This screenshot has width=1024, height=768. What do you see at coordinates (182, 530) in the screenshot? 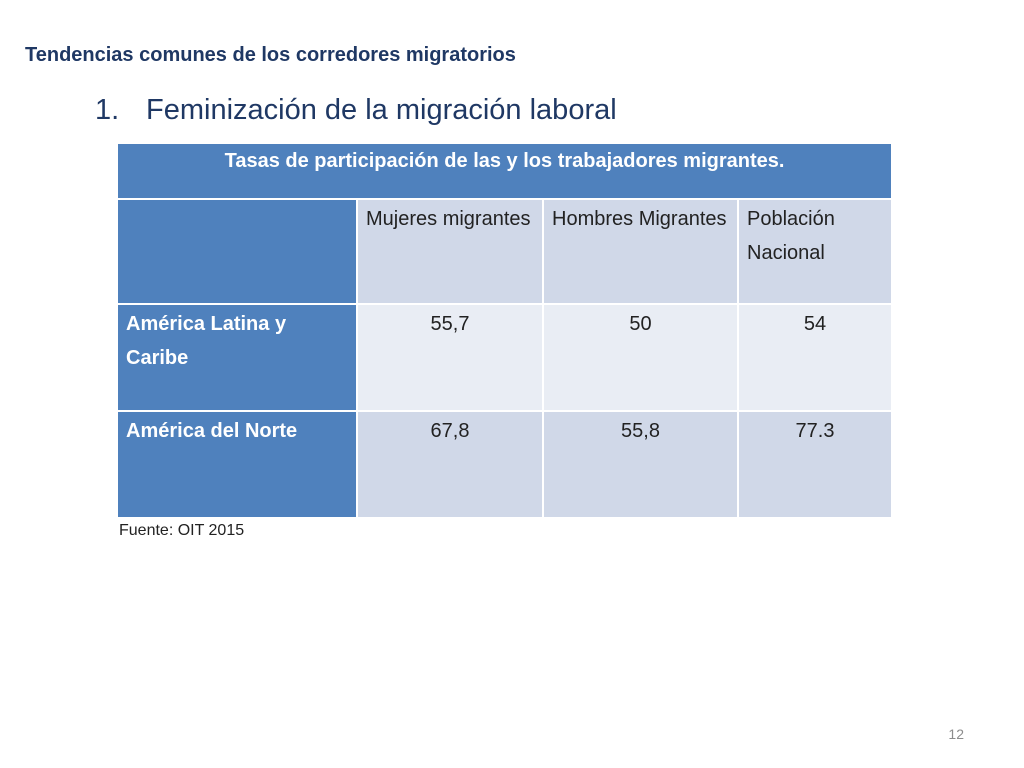
I see `source-note: Fuente: OIT 2015` at bounding box center [182, 530].